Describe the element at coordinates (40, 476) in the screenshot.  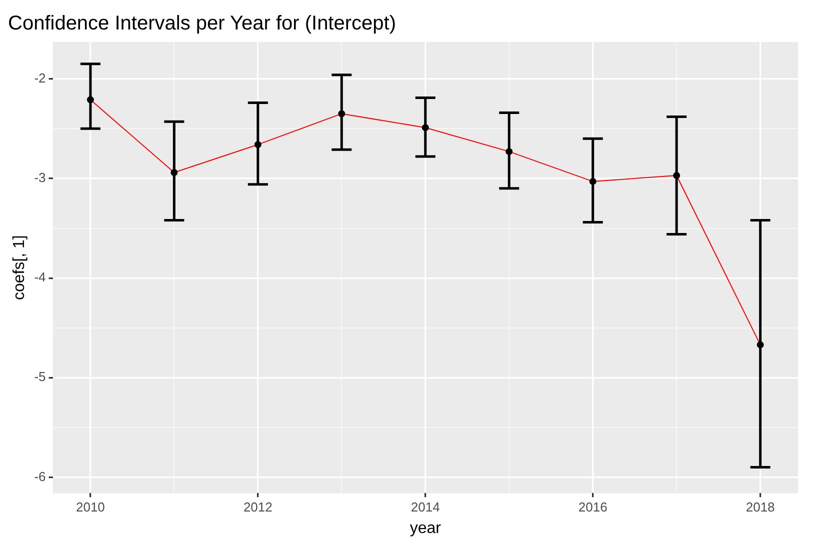
I see `y-tick-label: -6` at that location.